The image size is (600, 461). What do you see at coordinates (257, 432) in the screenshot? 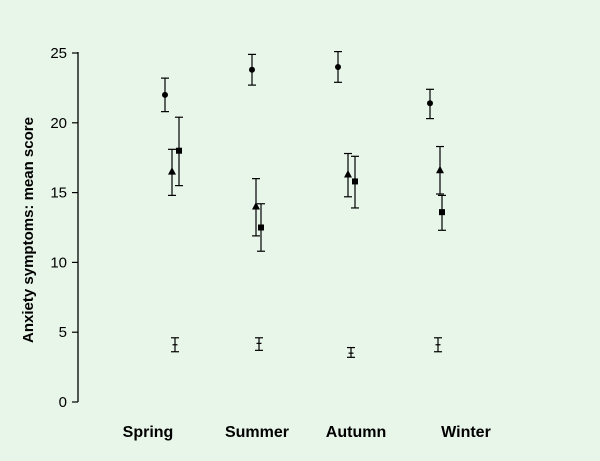
I see `x-category-label: Summer` at bounding box center [257, 432].